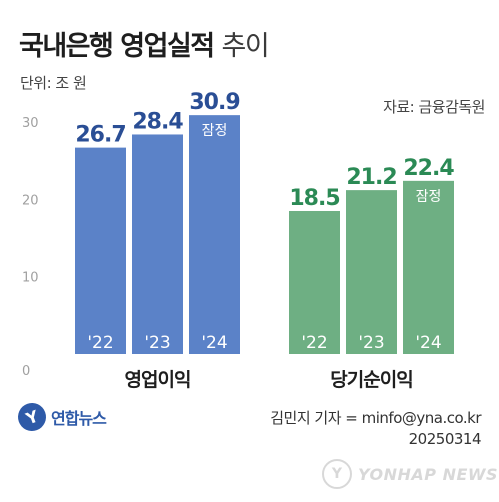 The width and height of the screenshot is (499, 502). I want to click on value-label: 21.2, so click(371, 177).